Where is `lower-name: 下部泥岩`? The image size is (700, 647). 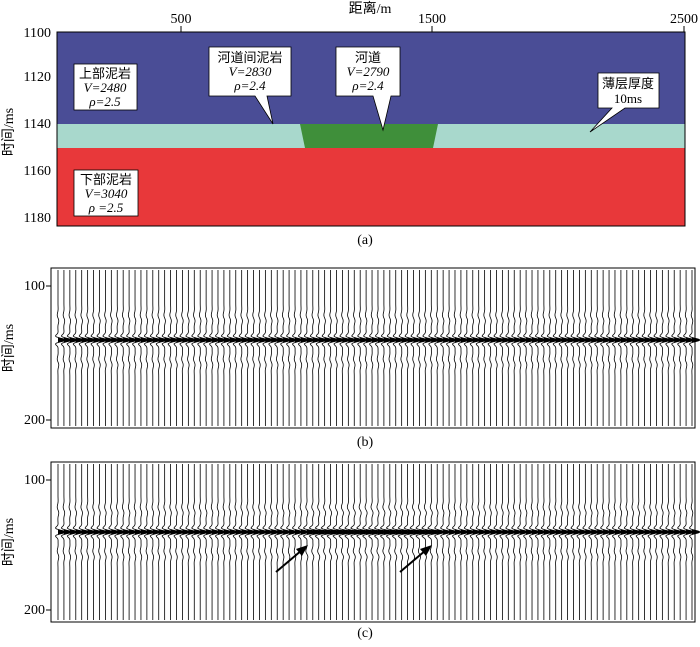 lower-name: 下部泥岩 is located at coordinates (106, 179).